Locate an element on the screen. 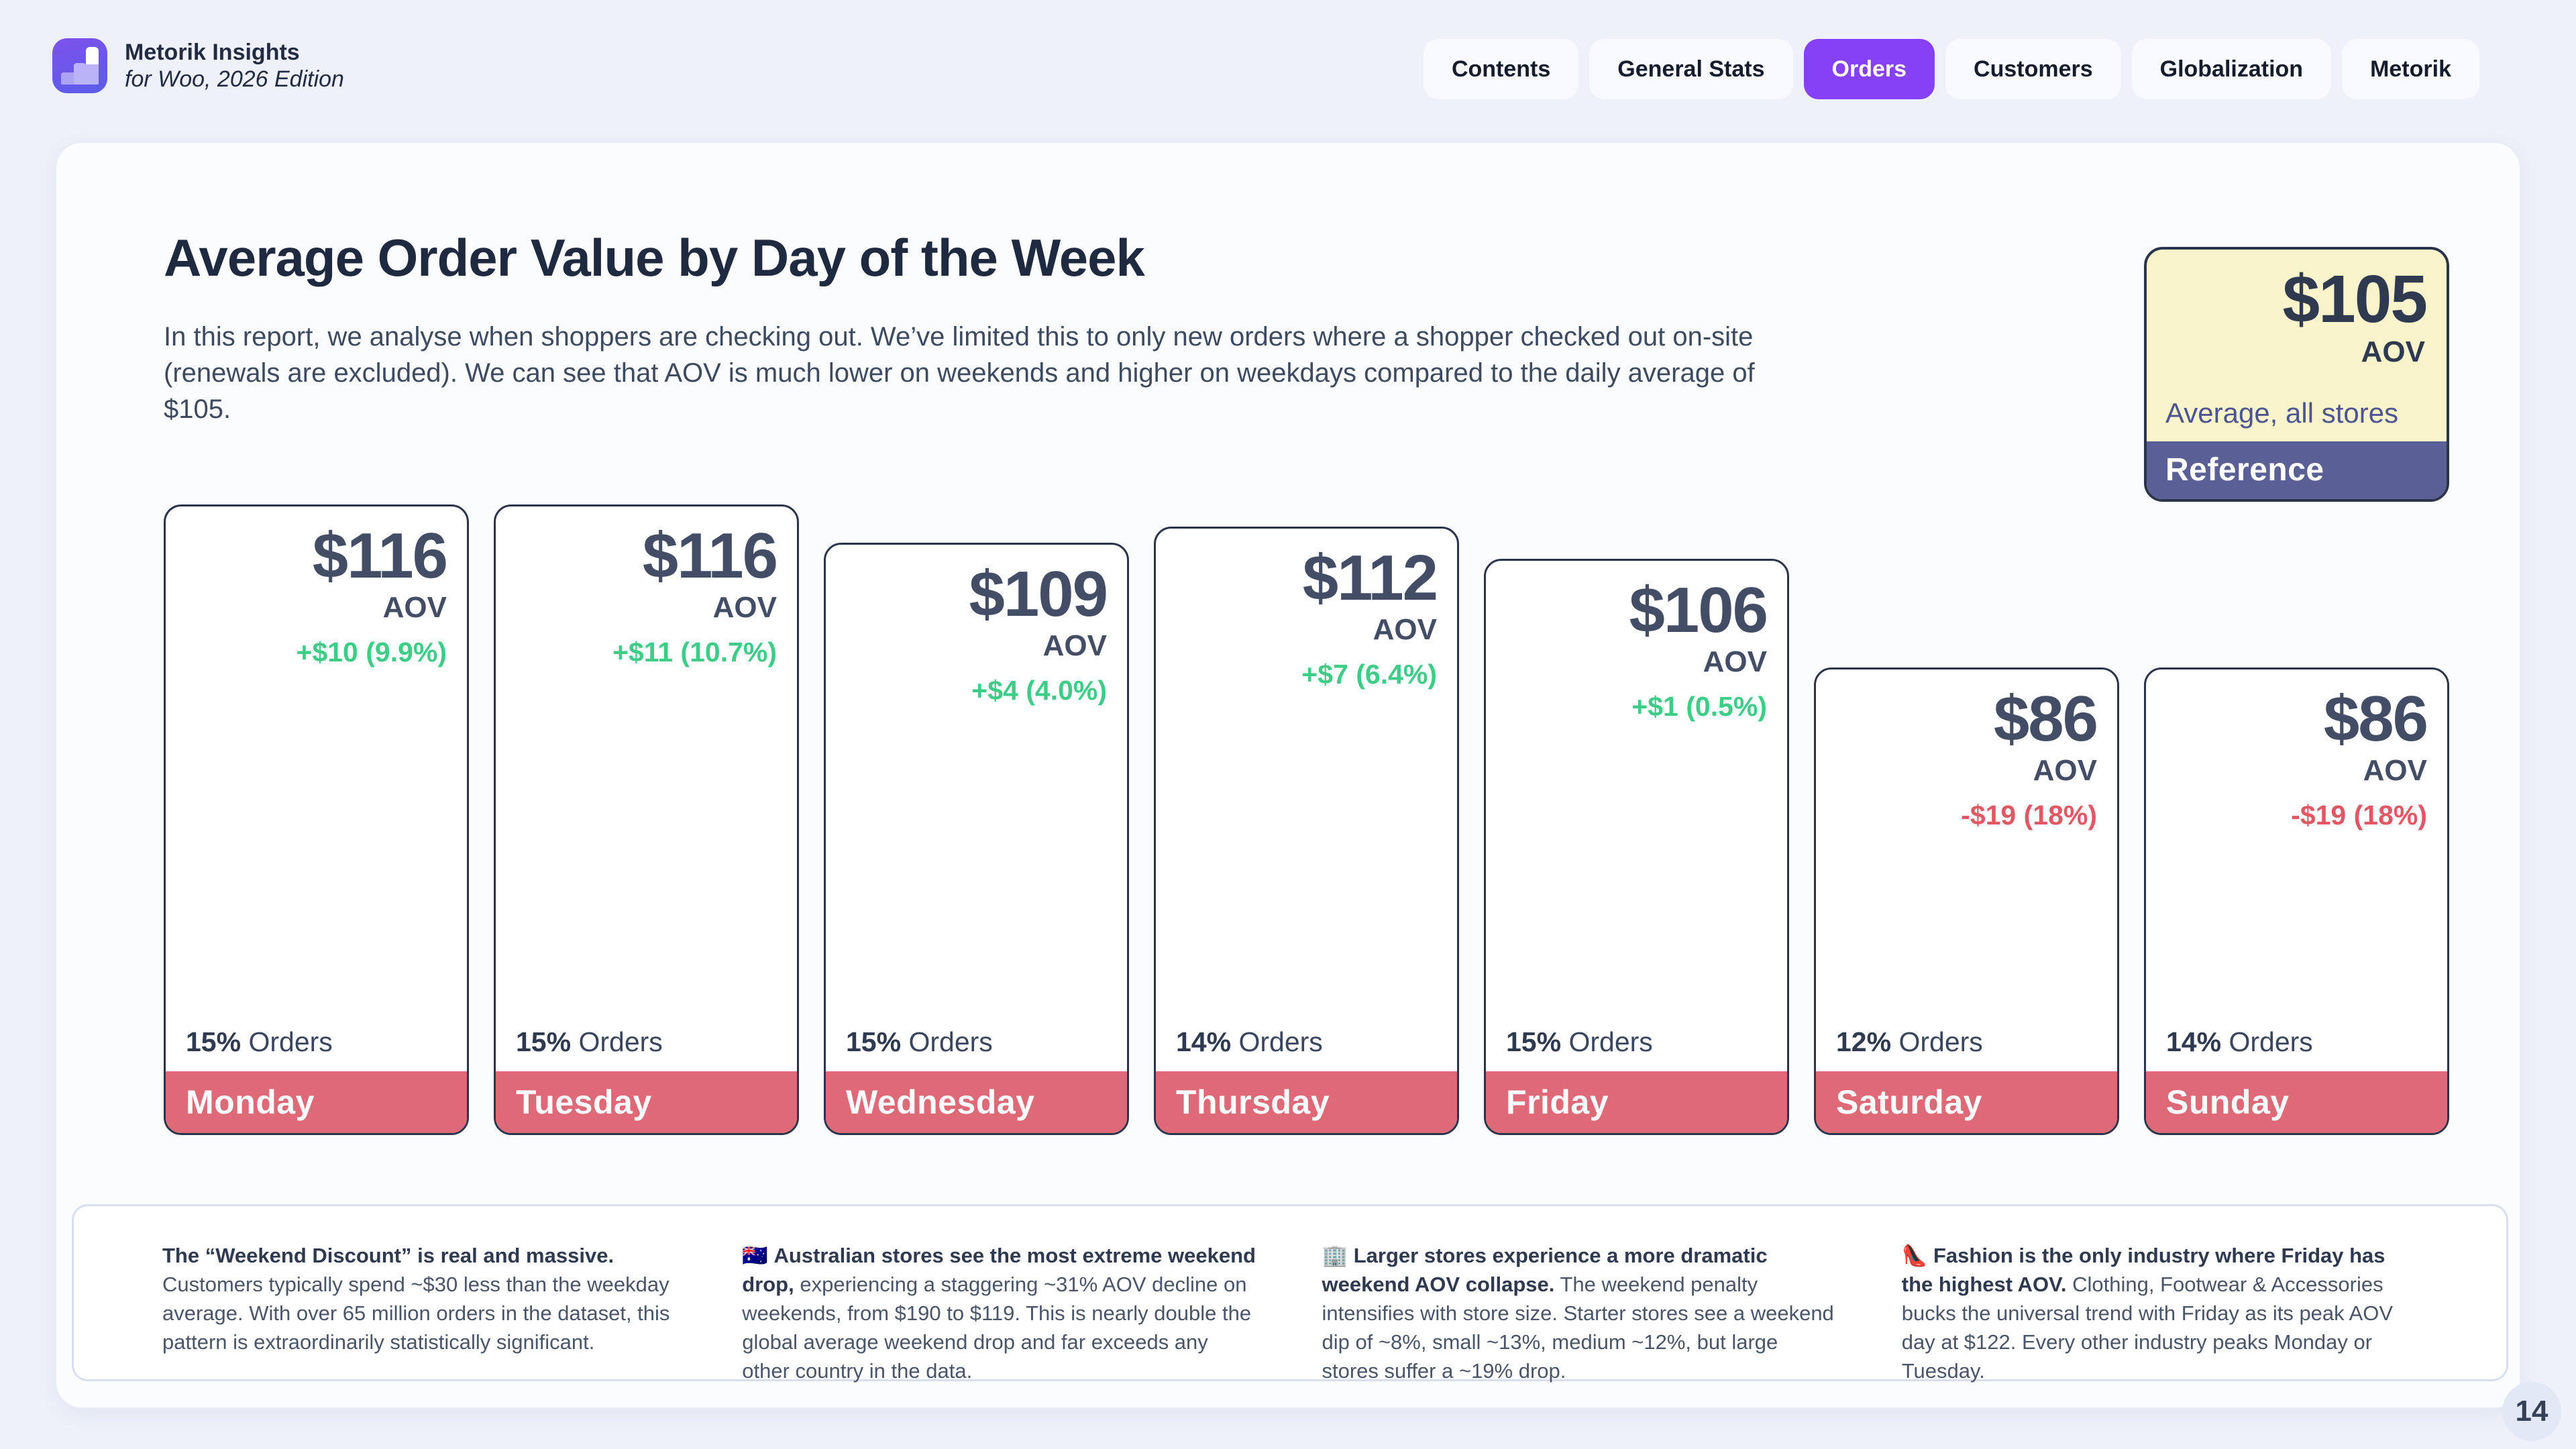 The width and height of the screenshot is (2576, 1449). aov-value: $112 is located at coordinates (1370, 578).